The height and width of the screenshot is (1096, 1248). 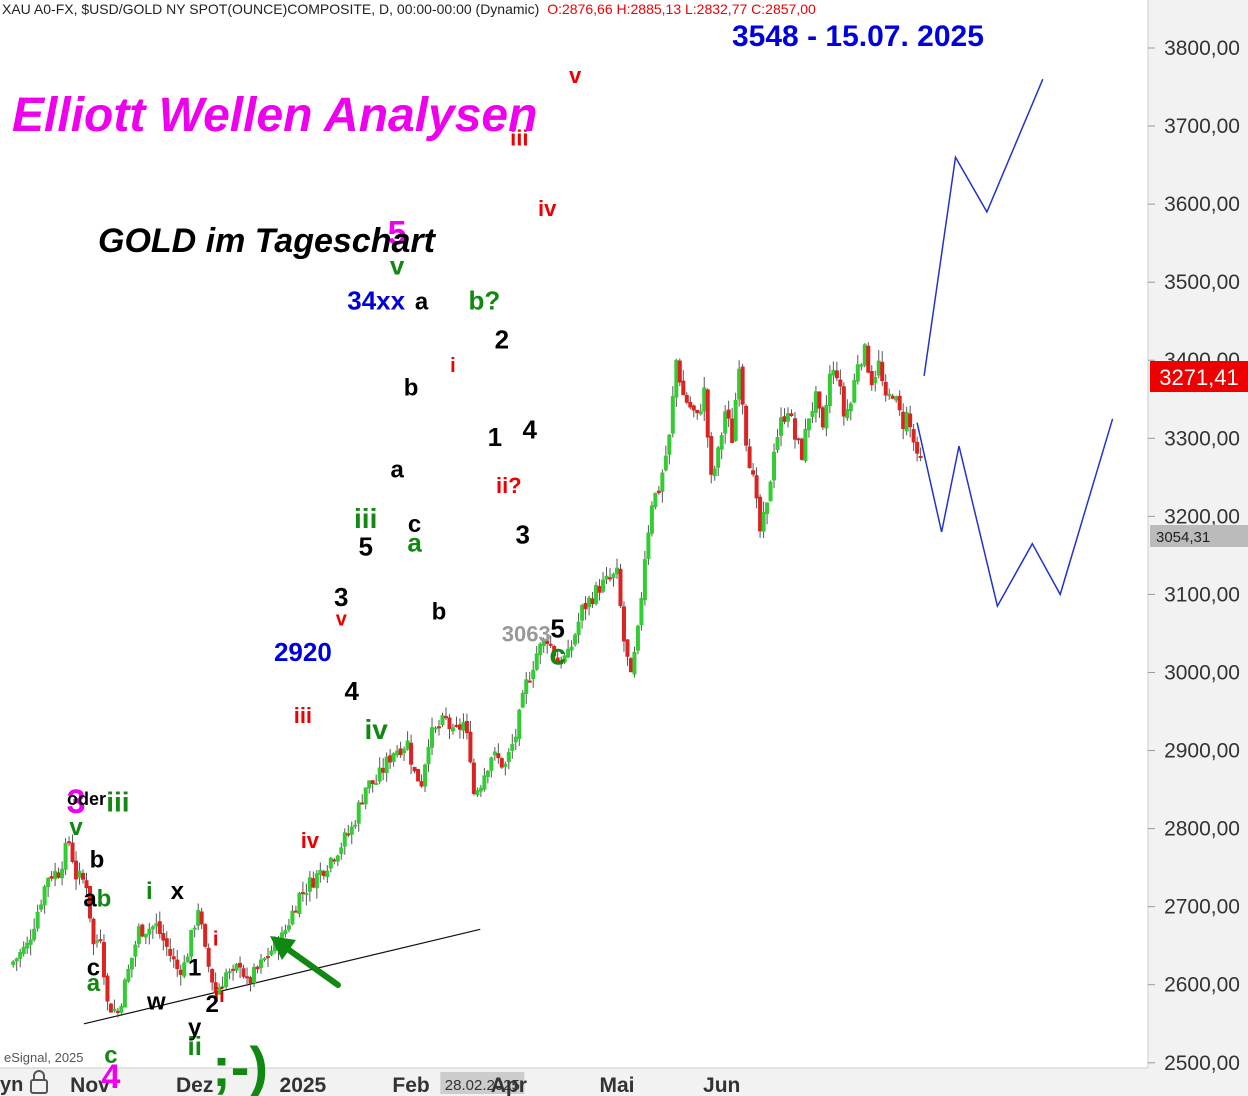 What do you see at coordinates (194, 1085) in the screenshot?
I see `x-tick-label: Dez` at bounding box center [194, 1085].